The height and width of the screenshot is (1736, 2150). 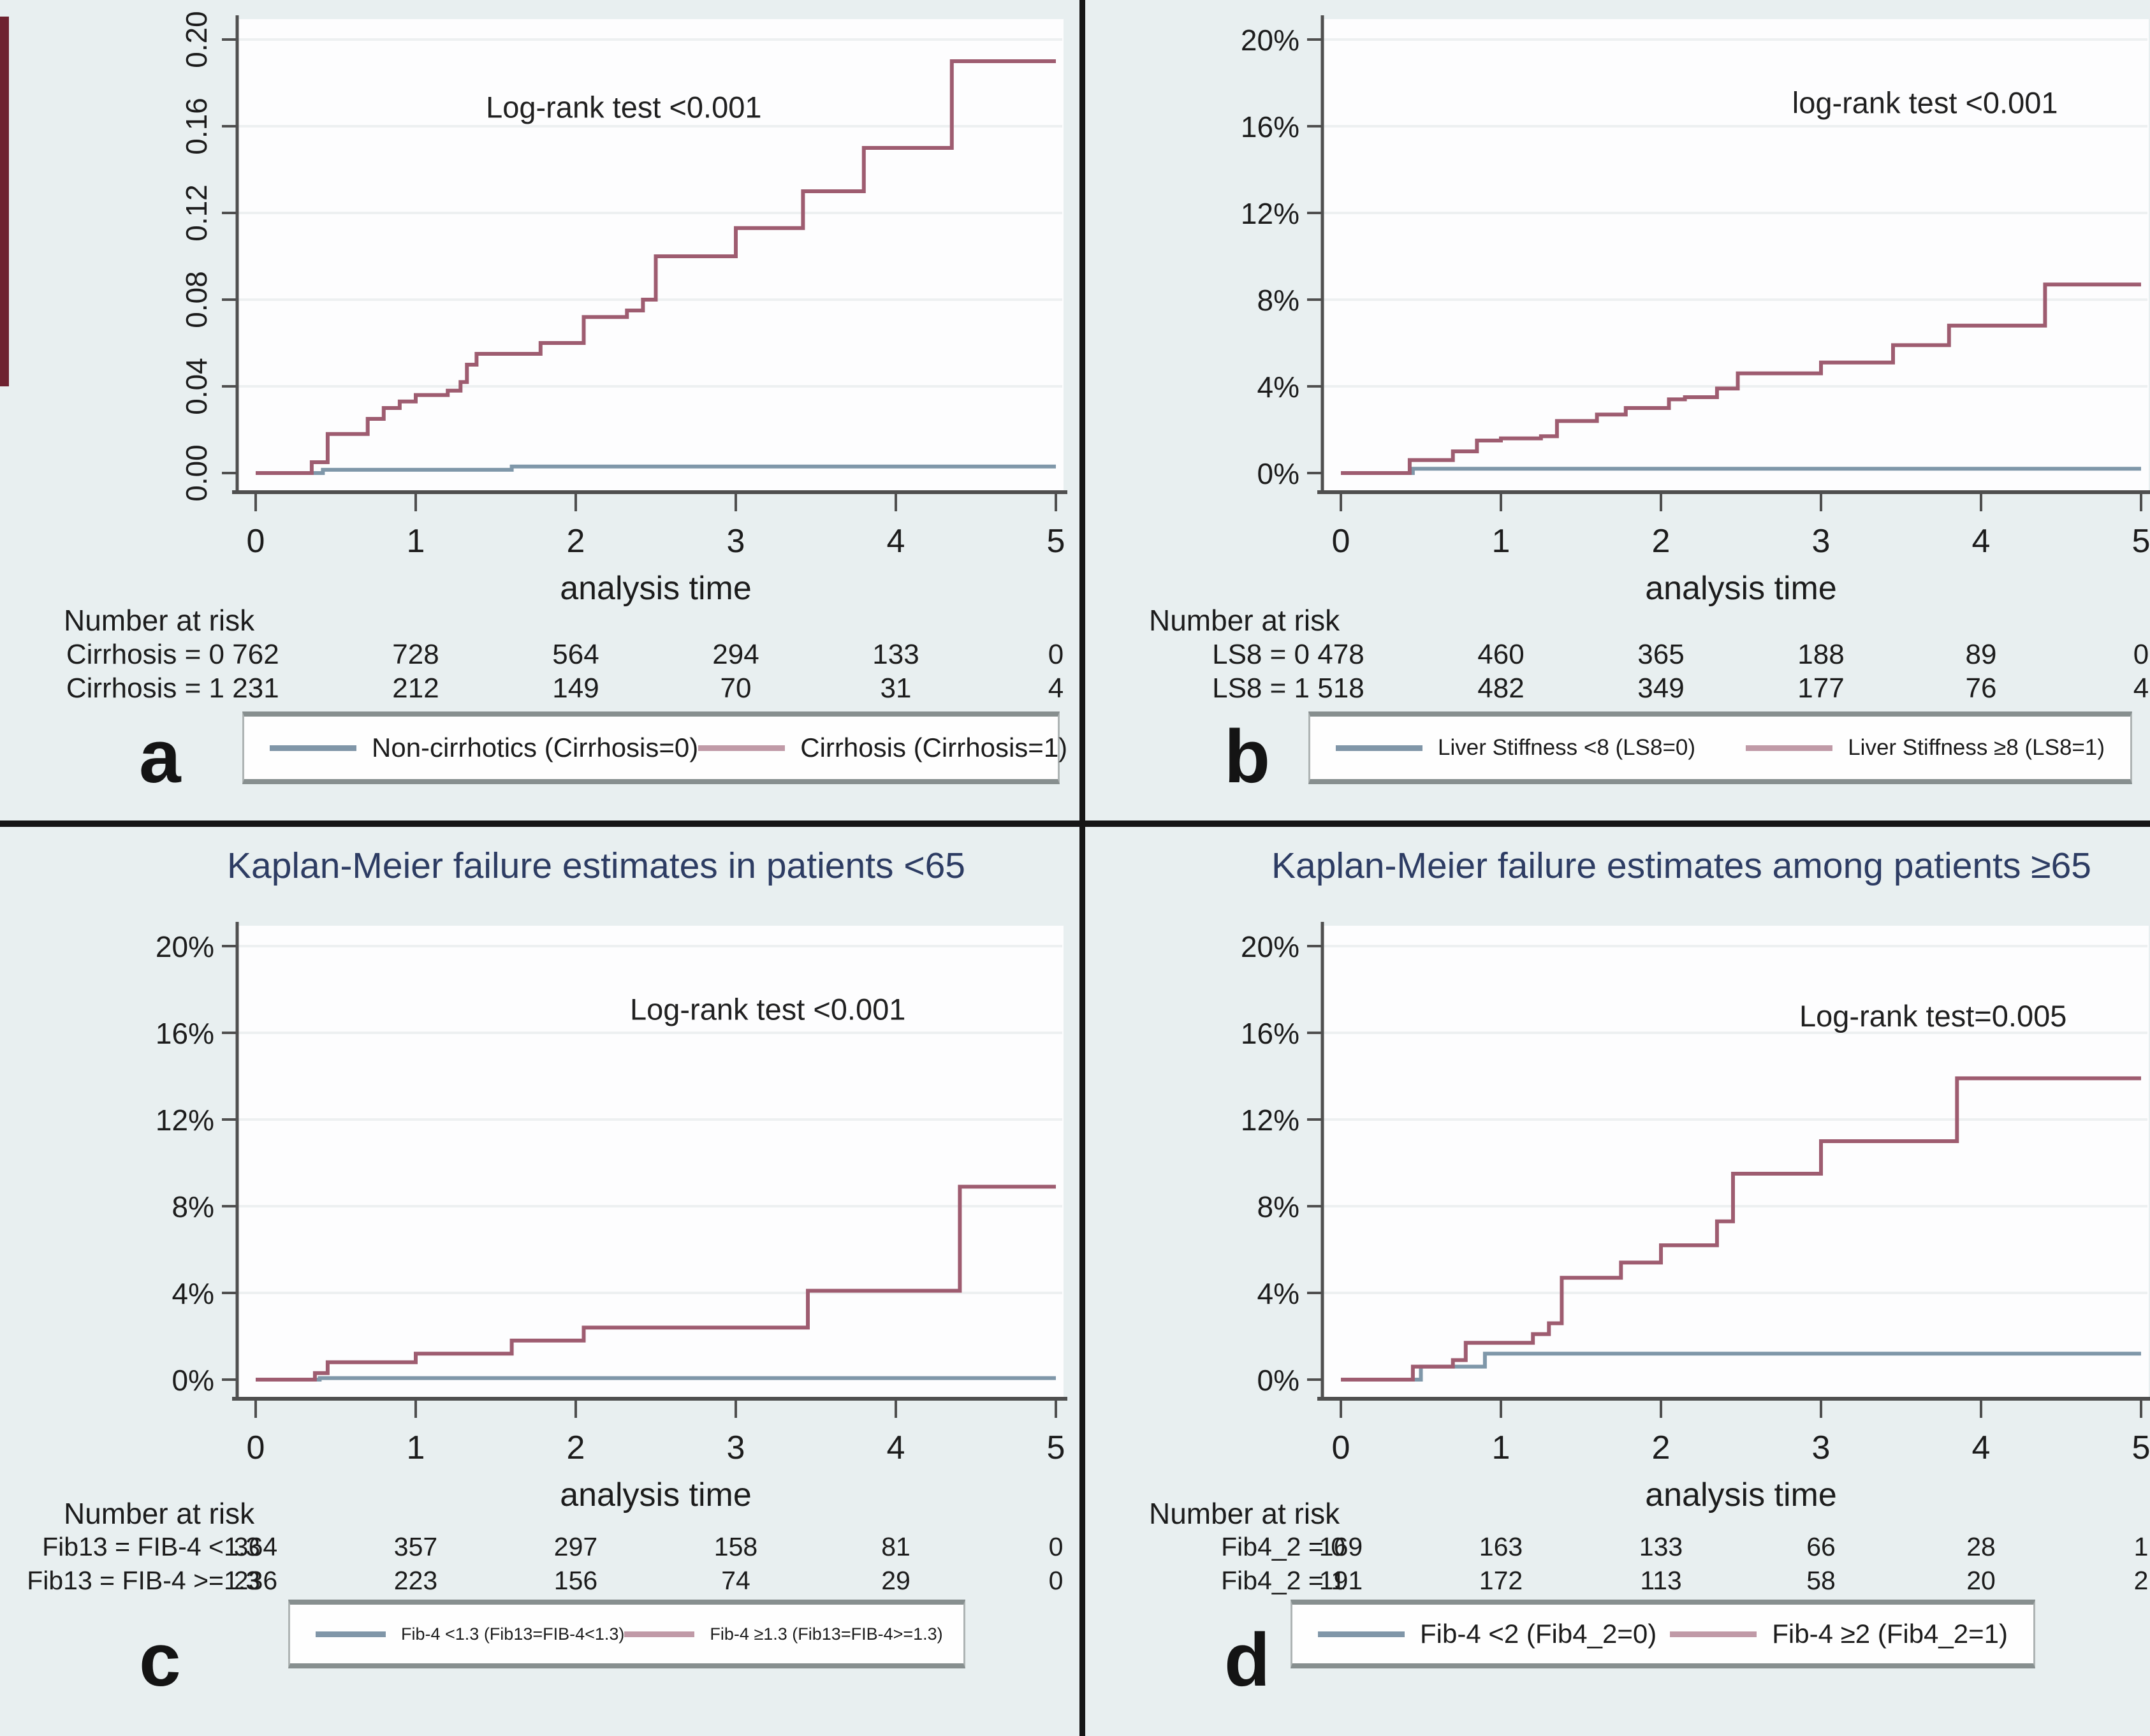 I want to click on risk-row: LS8 = 1 518 482 349 177 76 4, so click(x=1618, y=690).